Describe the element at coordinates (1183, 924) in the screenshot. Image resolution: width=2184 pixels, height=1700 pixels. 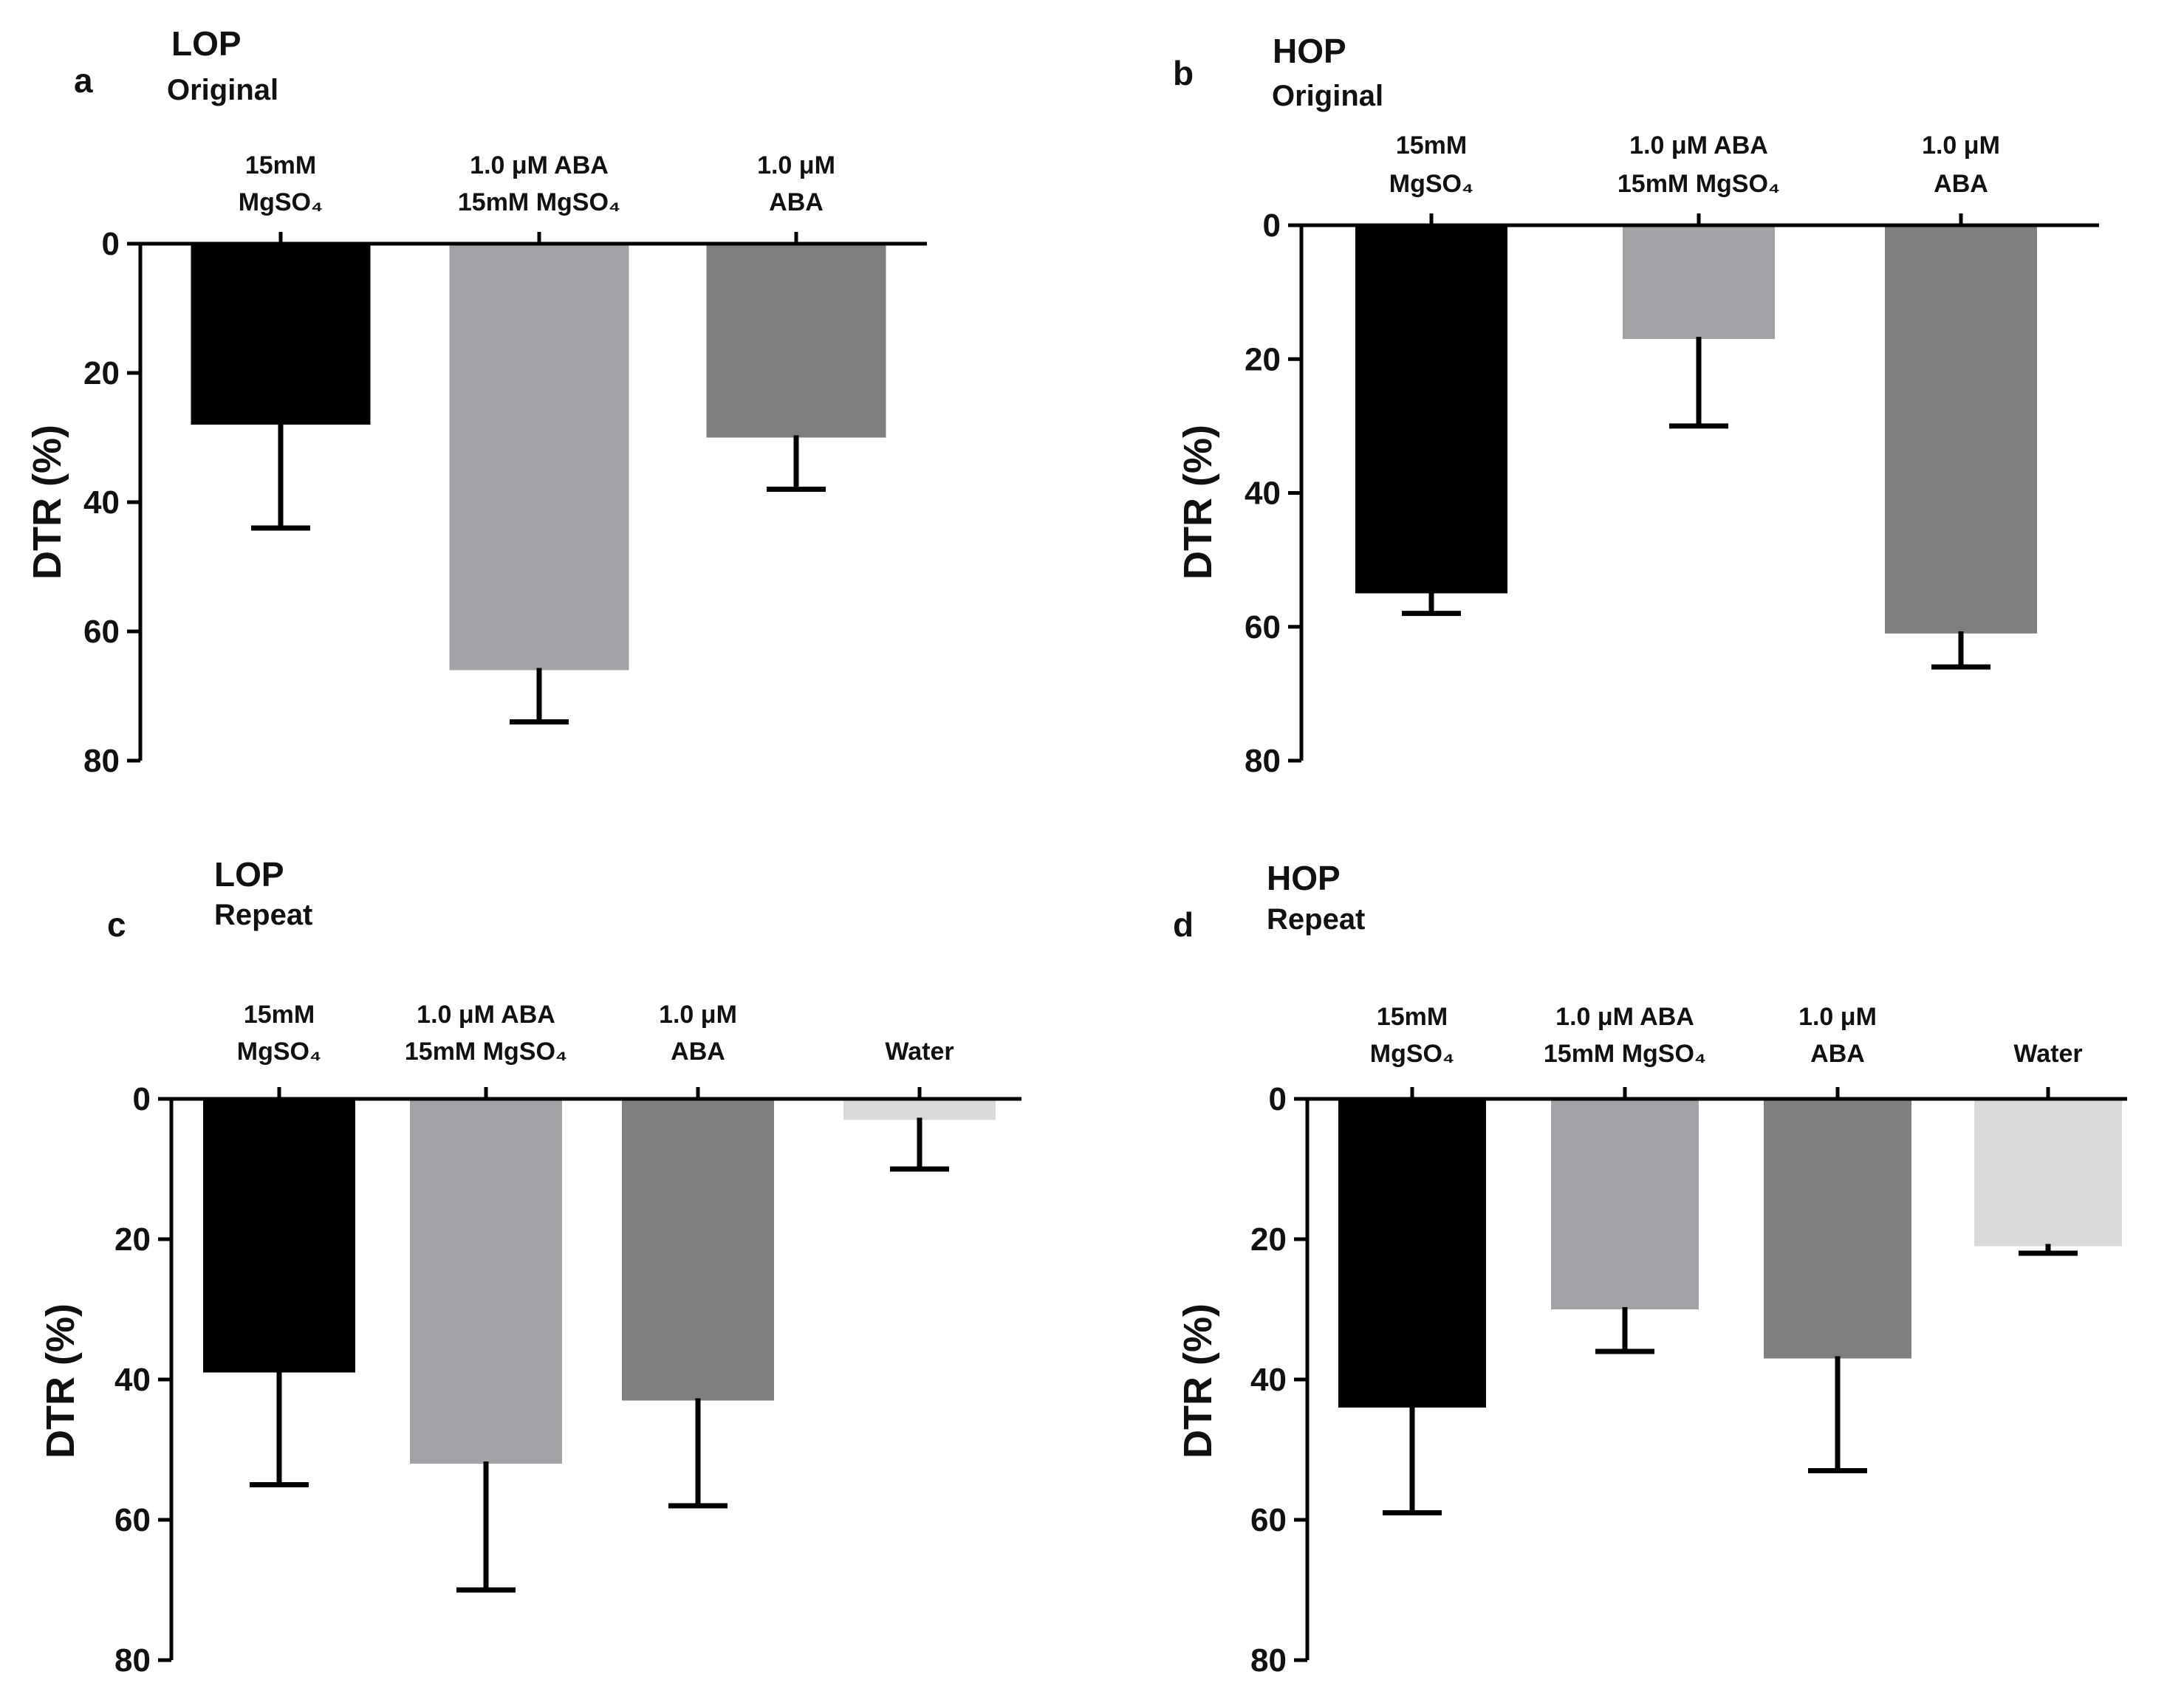
I see `panel-letter: d` at that location.